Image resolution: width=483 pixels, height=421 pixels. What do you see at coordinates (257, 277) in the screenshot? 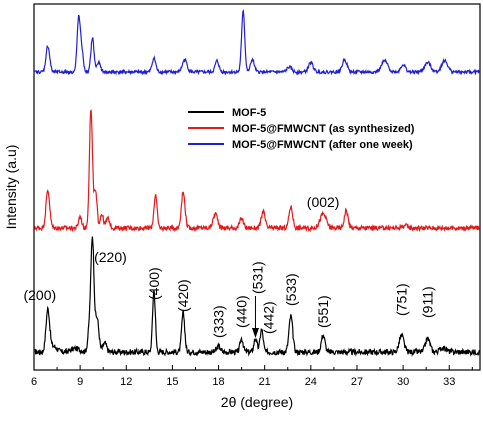
I see `peak-label: (531)` at bounding box center [257, 277].